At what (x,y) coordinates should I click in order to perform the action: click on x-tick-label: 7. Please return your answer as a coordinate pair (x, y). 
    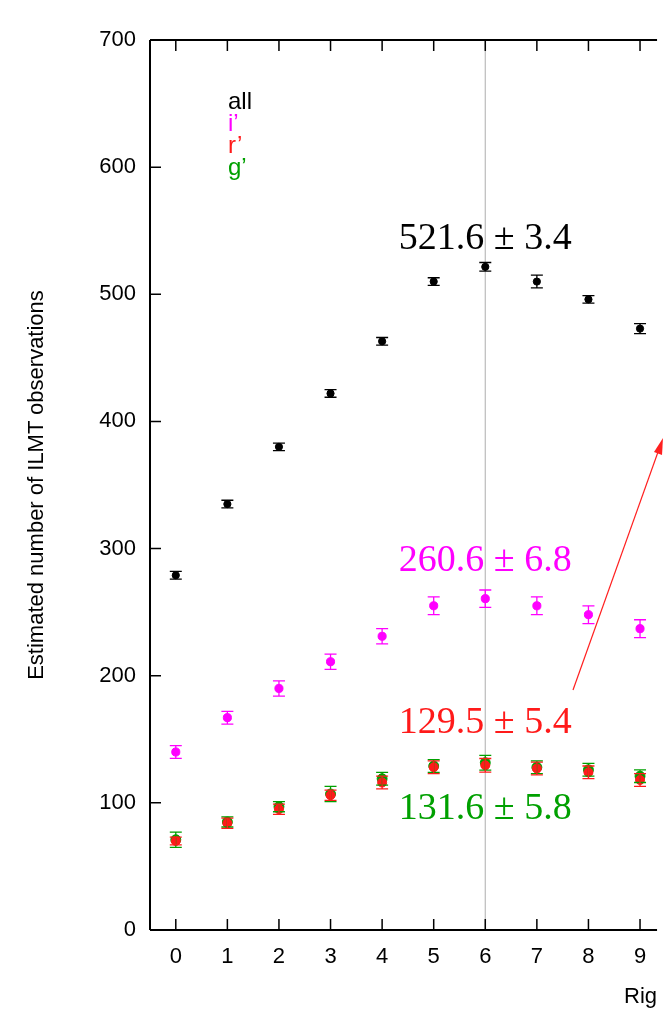
    Looking at the image, I should click on (536, 956).